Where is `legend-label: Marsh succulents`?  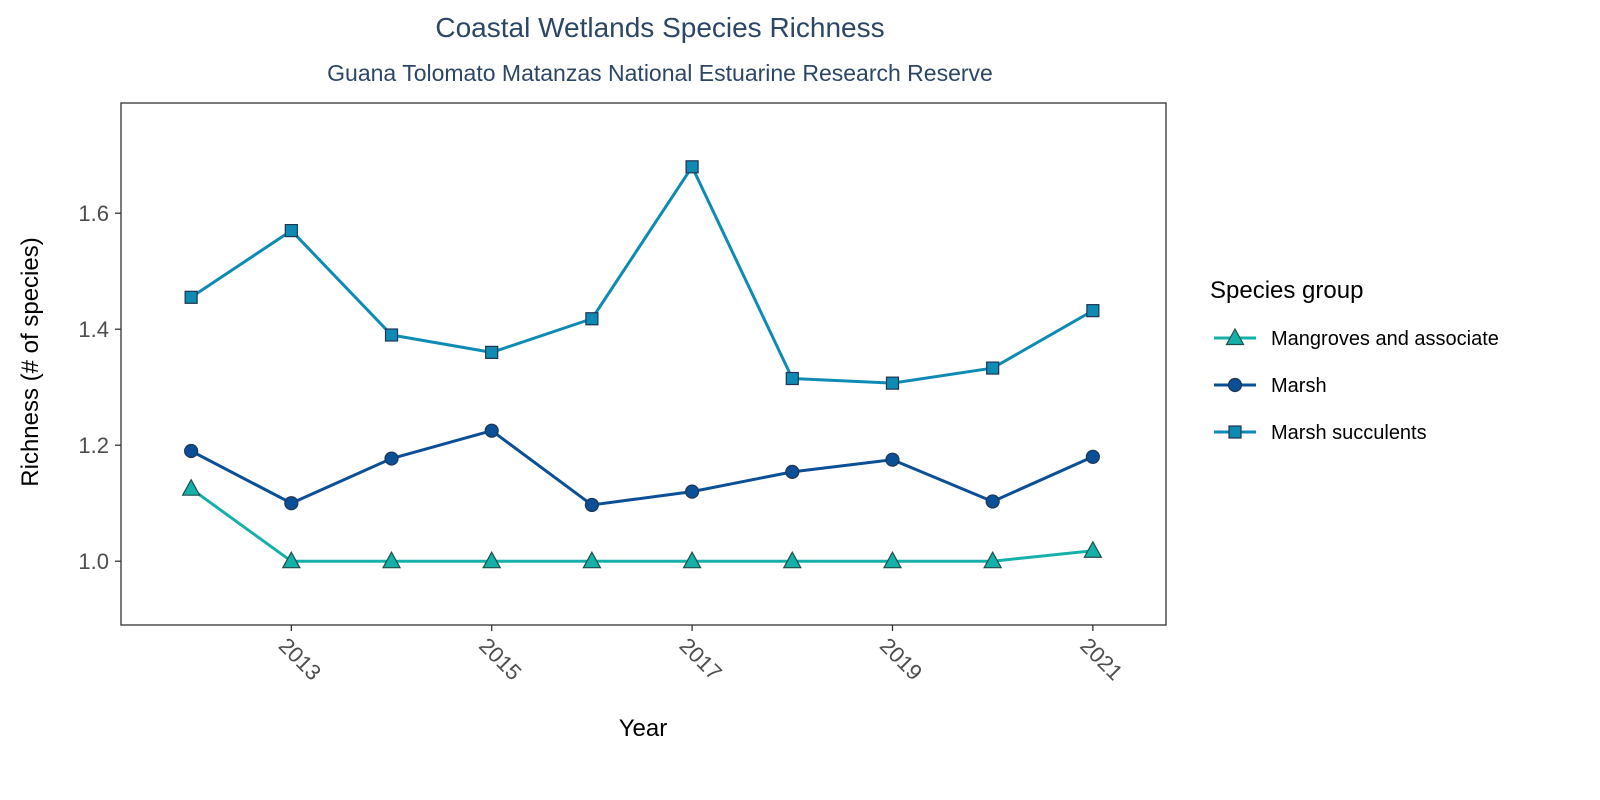
legend-label: Marsh succulents is located at coordinates (1349, 433).